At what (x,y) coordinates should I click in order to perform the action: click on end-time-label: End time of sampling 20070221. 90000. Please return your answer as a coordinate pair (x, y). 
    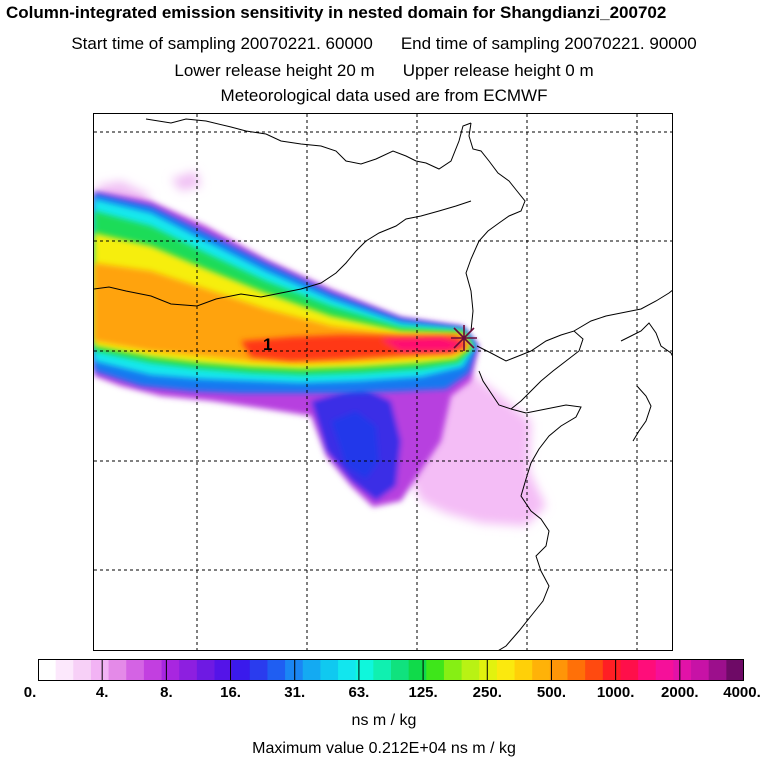
    Looking at the image, I should click on (548, 43).